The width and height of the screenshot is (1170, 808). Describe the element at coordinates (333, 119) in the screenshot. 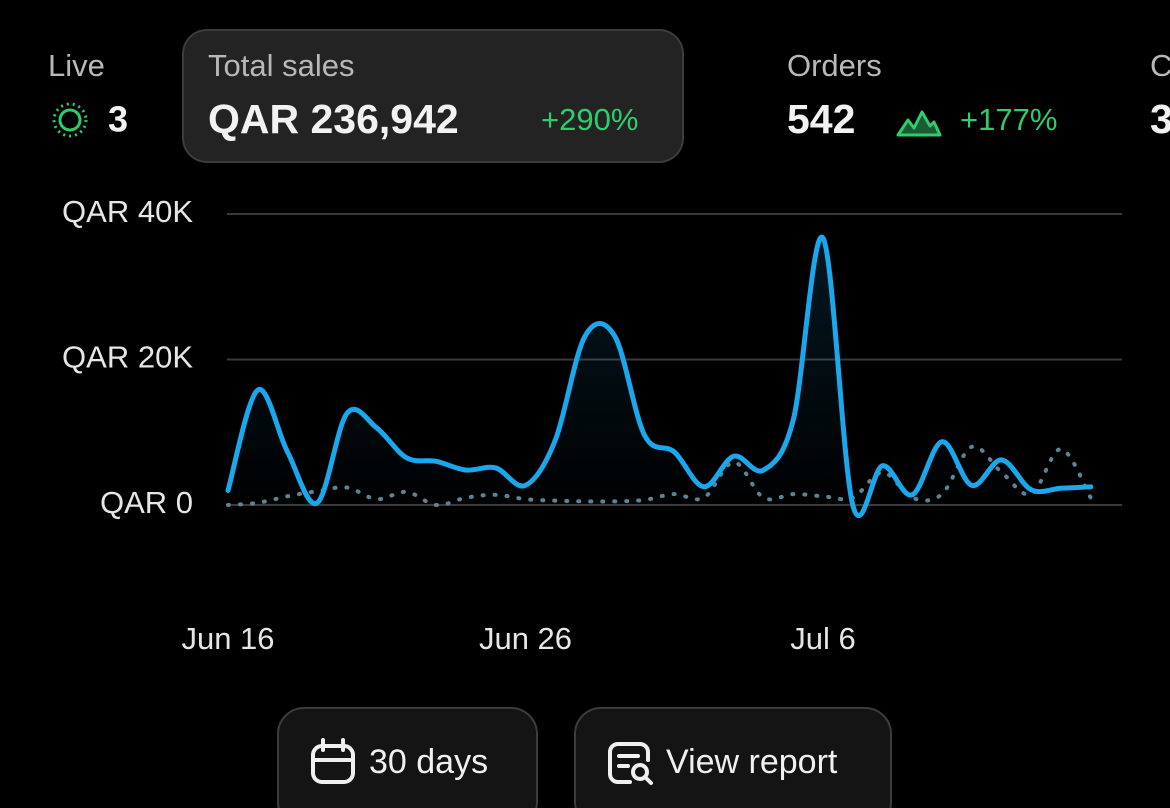

I see `stat-value: QAR 236,942` at that location.